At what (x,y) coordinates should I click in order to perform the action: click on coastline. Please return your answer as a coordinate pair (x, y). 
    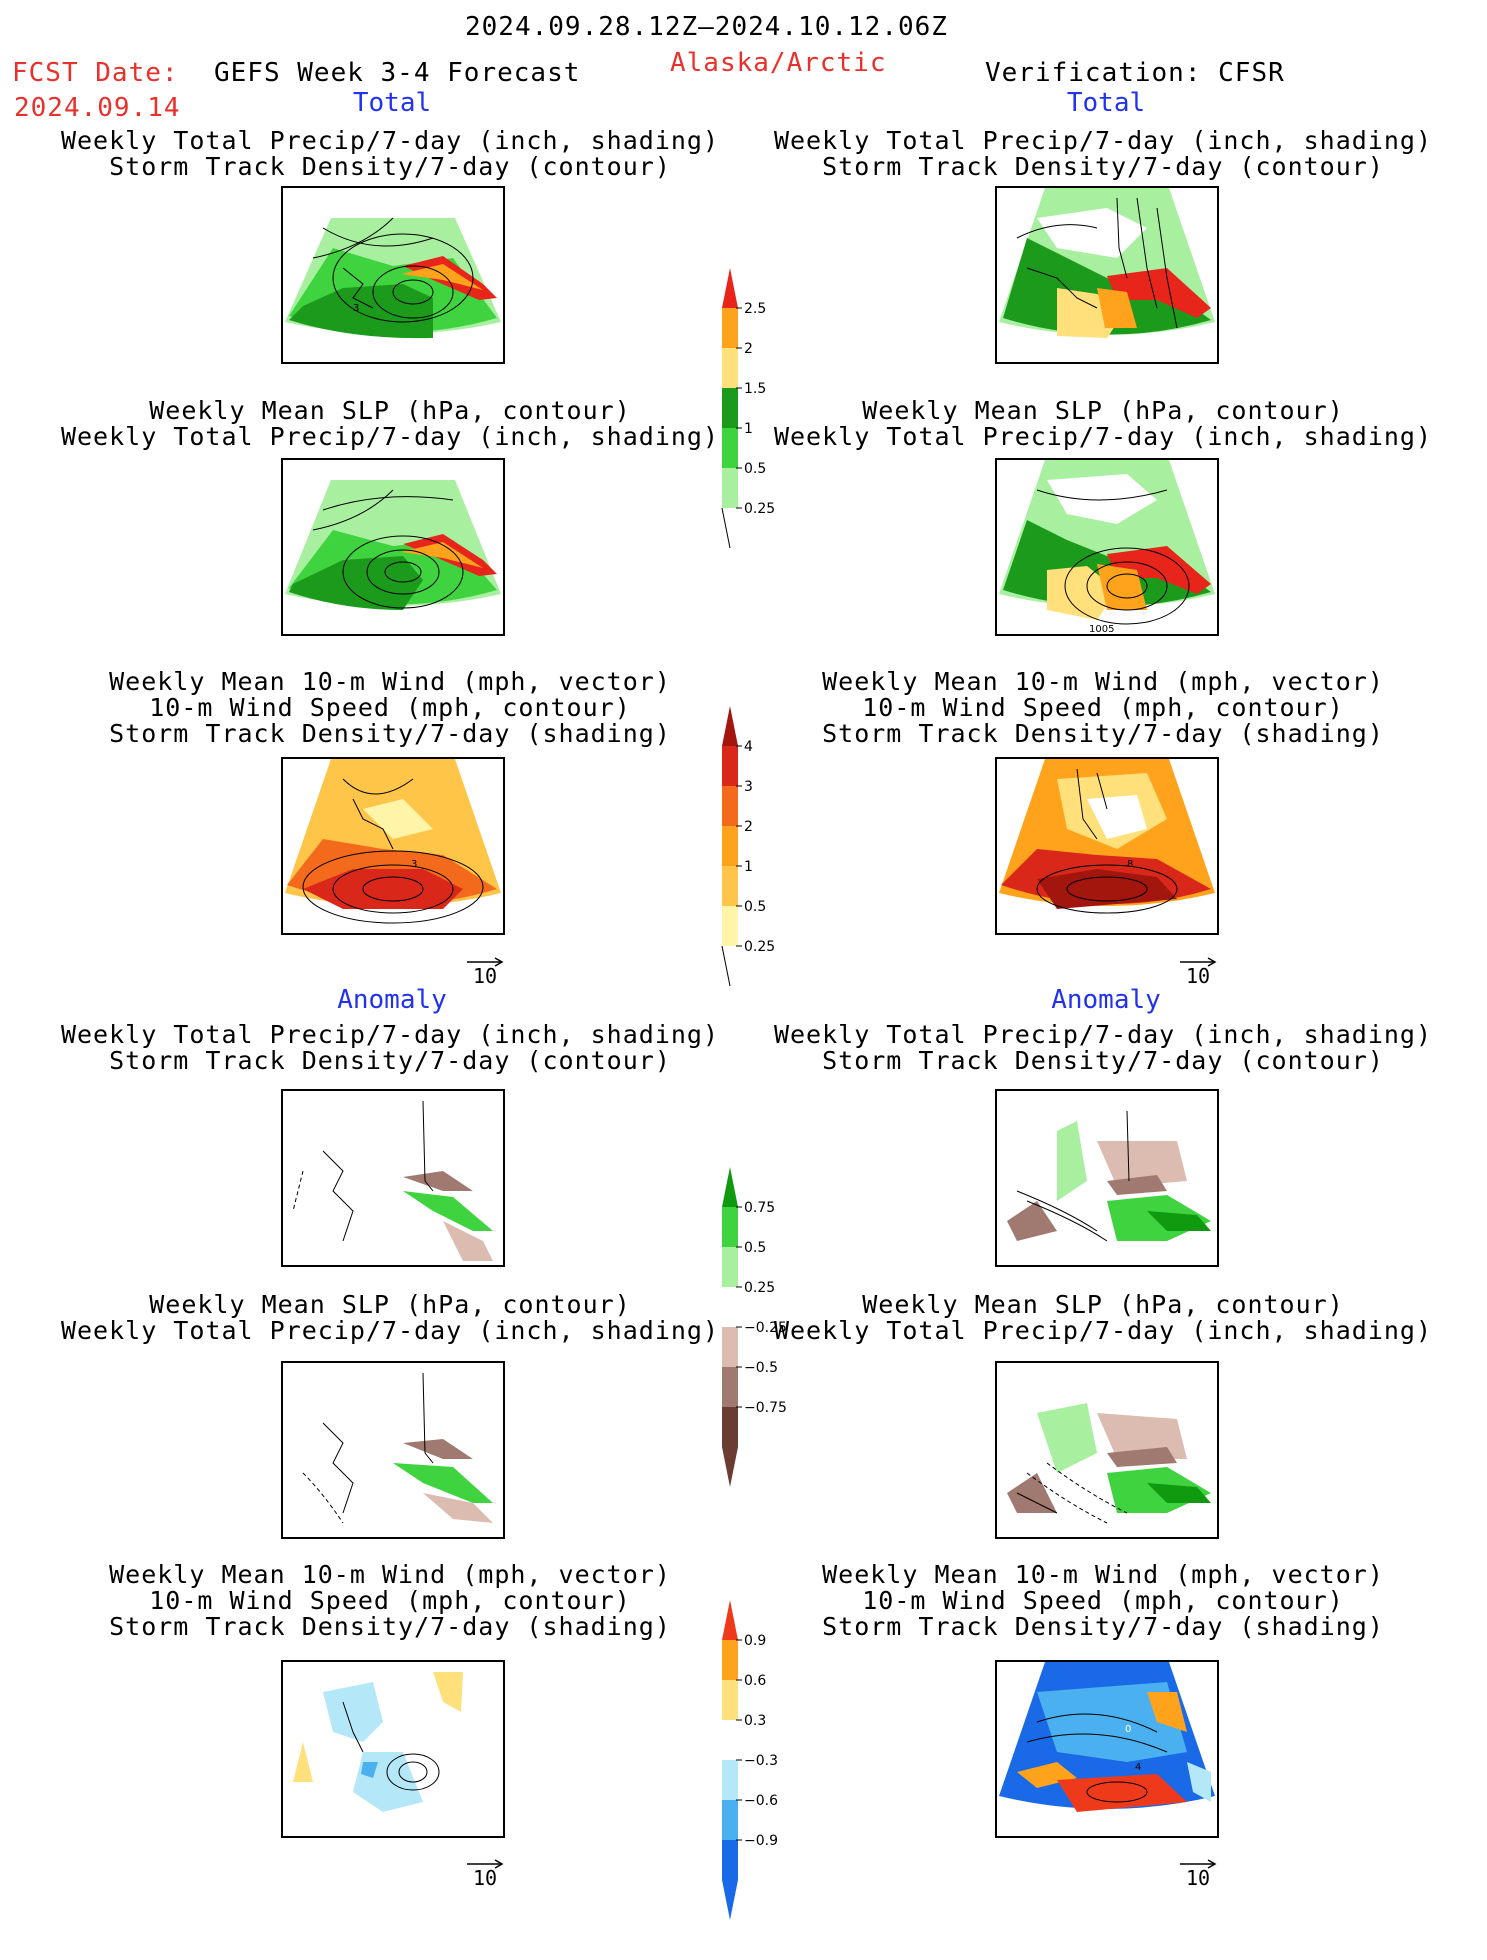
    Looking at the image, I should click on (338, 1468).